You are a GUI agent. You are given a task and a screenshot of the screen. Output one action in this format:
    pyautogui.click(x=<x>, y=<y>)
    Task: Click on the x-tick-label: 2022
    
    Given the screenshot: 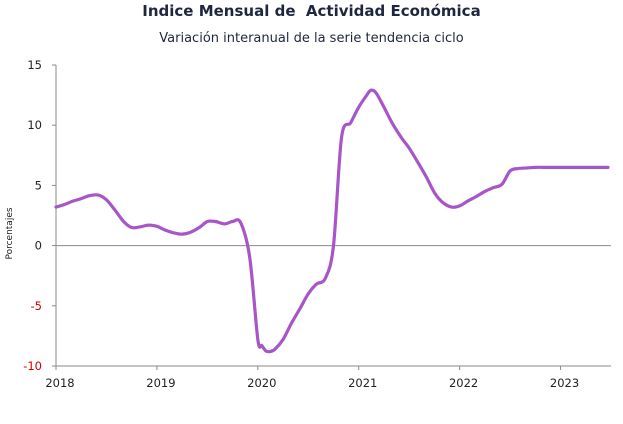 What is the action you would take?
    pyautogui.click(x=463, y=383)
    